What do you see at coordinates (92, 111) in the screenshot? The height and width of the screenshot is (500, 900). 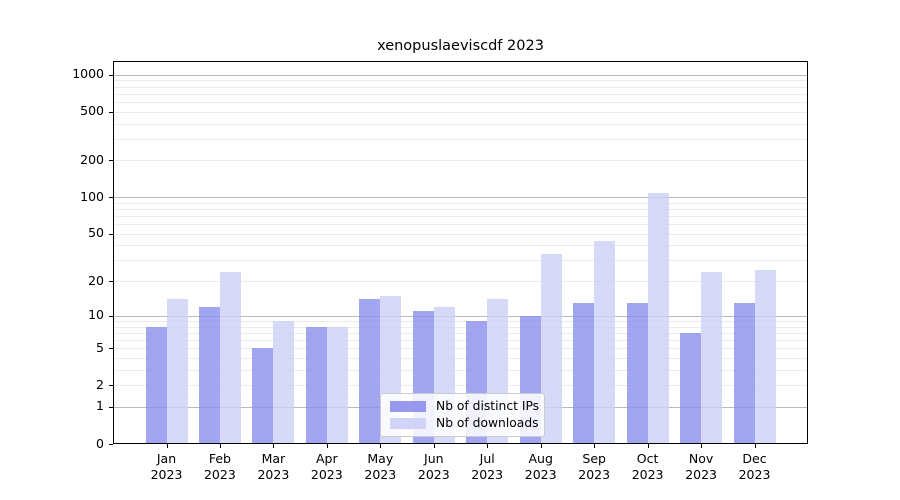 I see `y-tick-label: 500` at bounding box center [92, 111].